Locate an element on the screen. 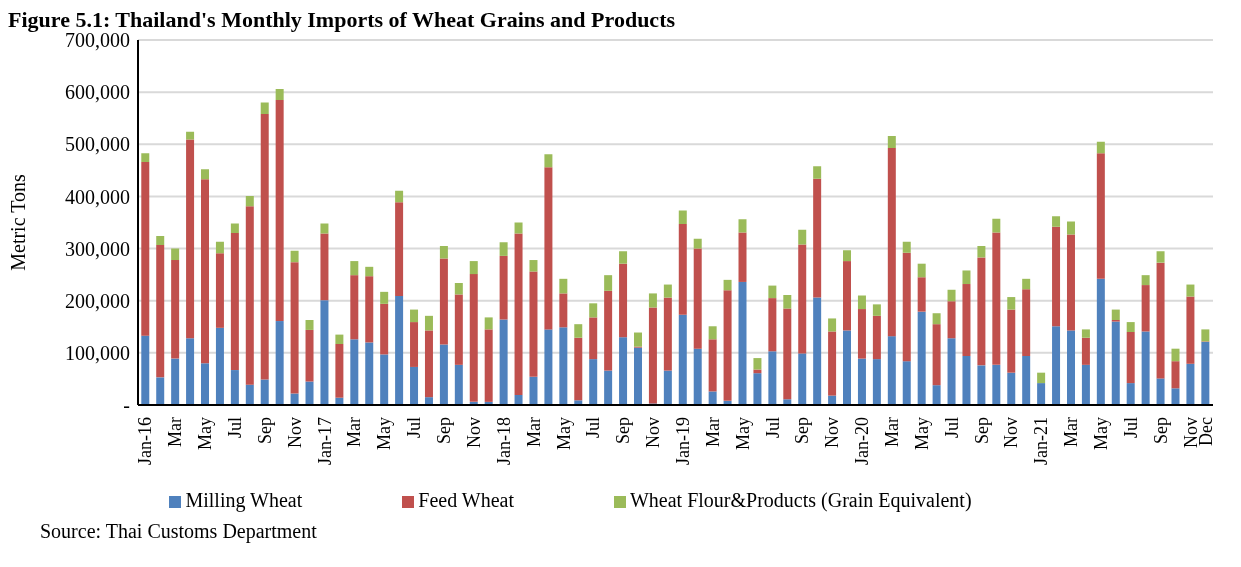 This screenshot has width=1241, height=567. x-tick-label: Jan-19 is located at coordinates (682, 441).